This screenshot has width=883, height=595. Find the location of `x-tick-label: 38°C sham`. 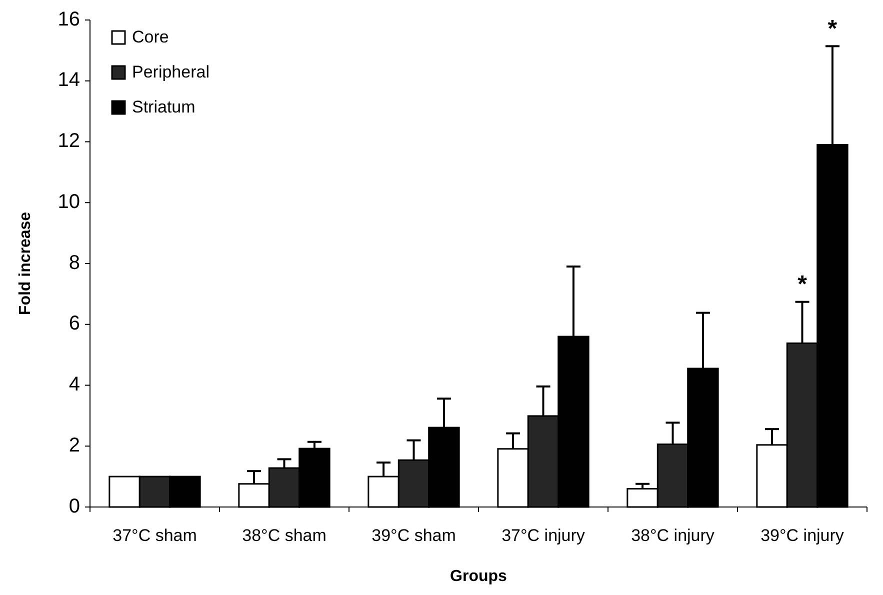

x-tick-label: 38°C sham is located at coordinates (284, 535).